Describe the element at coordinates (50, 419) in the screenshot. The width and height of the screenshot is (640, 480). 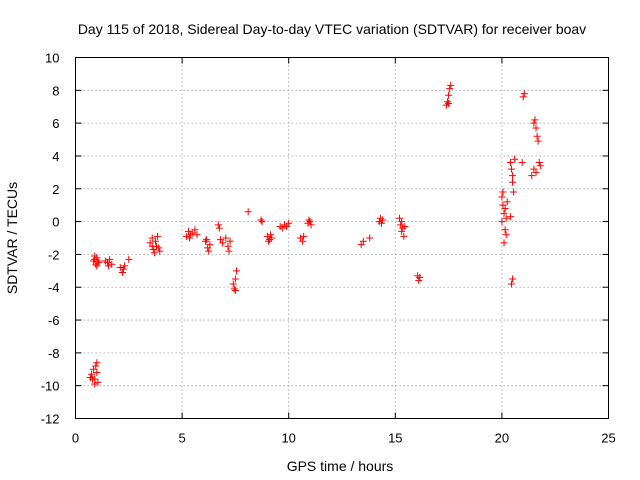
I see `y-tick-label: -12` at that location.